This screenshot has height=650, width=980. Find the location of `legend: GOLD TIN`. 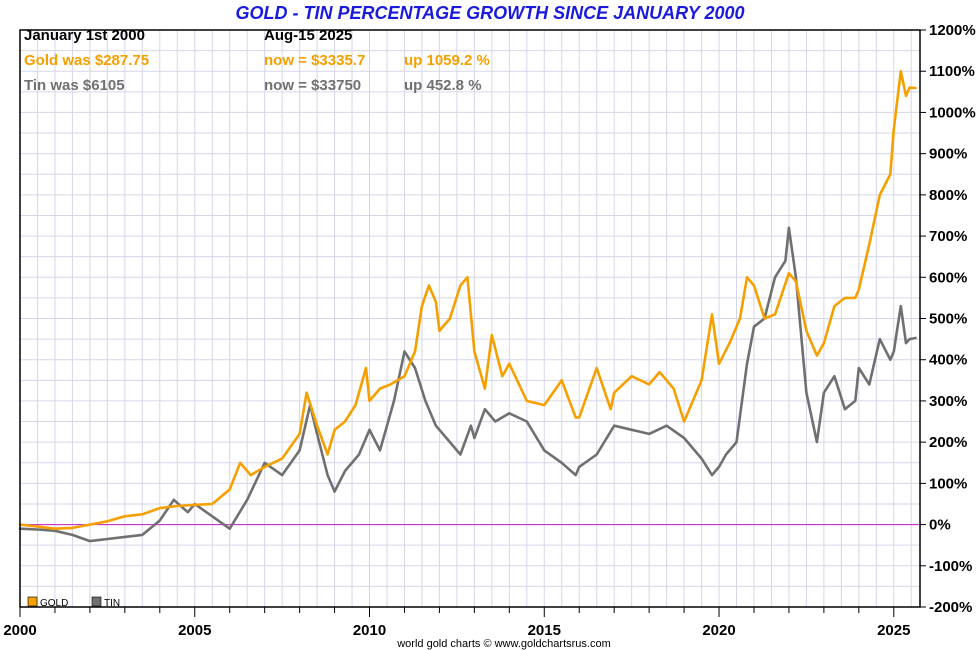

legend: GOLD TIN is located at coordinates (73, 602).